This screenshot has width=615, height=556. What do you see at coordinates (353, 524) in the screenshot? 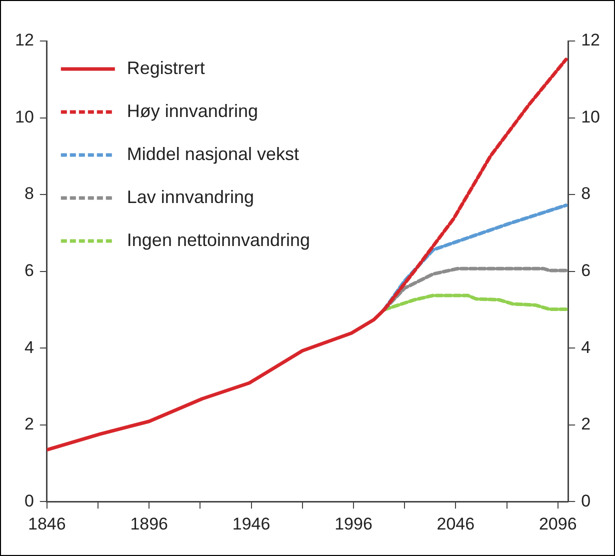
I see `x-tick-label: 1996` at bounding box center [353, 524].